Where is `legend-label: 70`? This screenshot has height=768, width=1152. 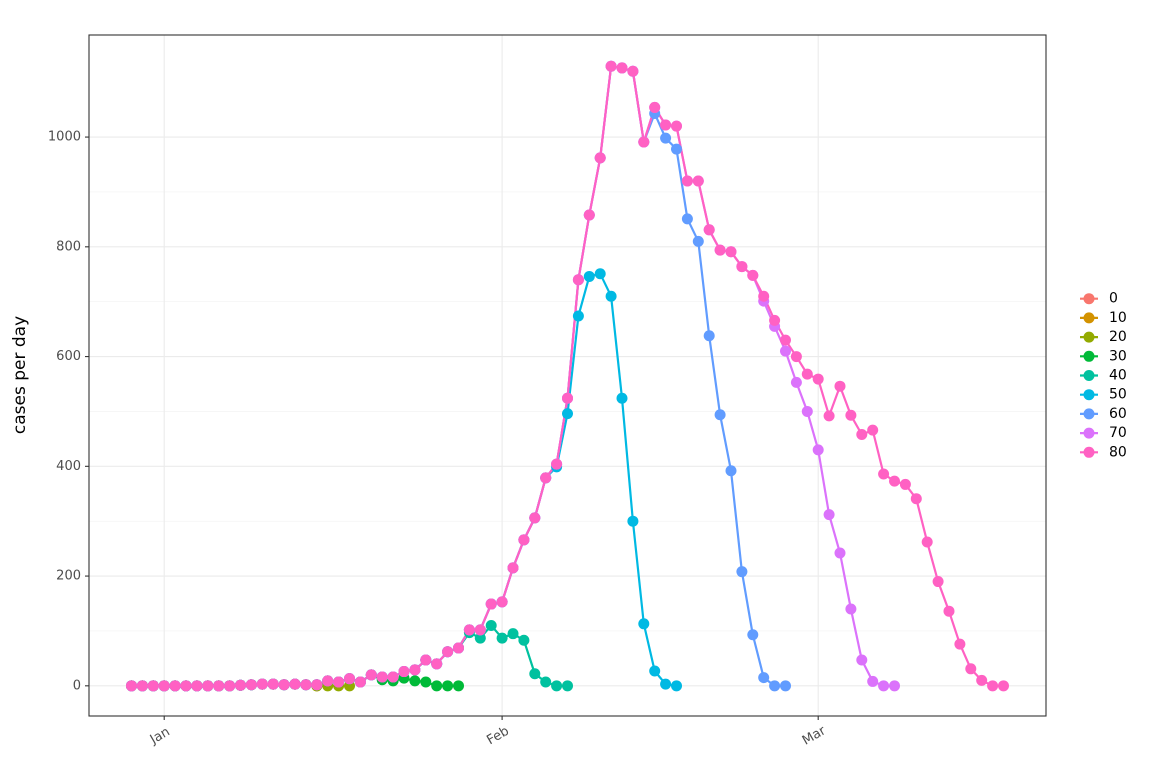 legend-label: 70 is located at coordinates (1118, 433).